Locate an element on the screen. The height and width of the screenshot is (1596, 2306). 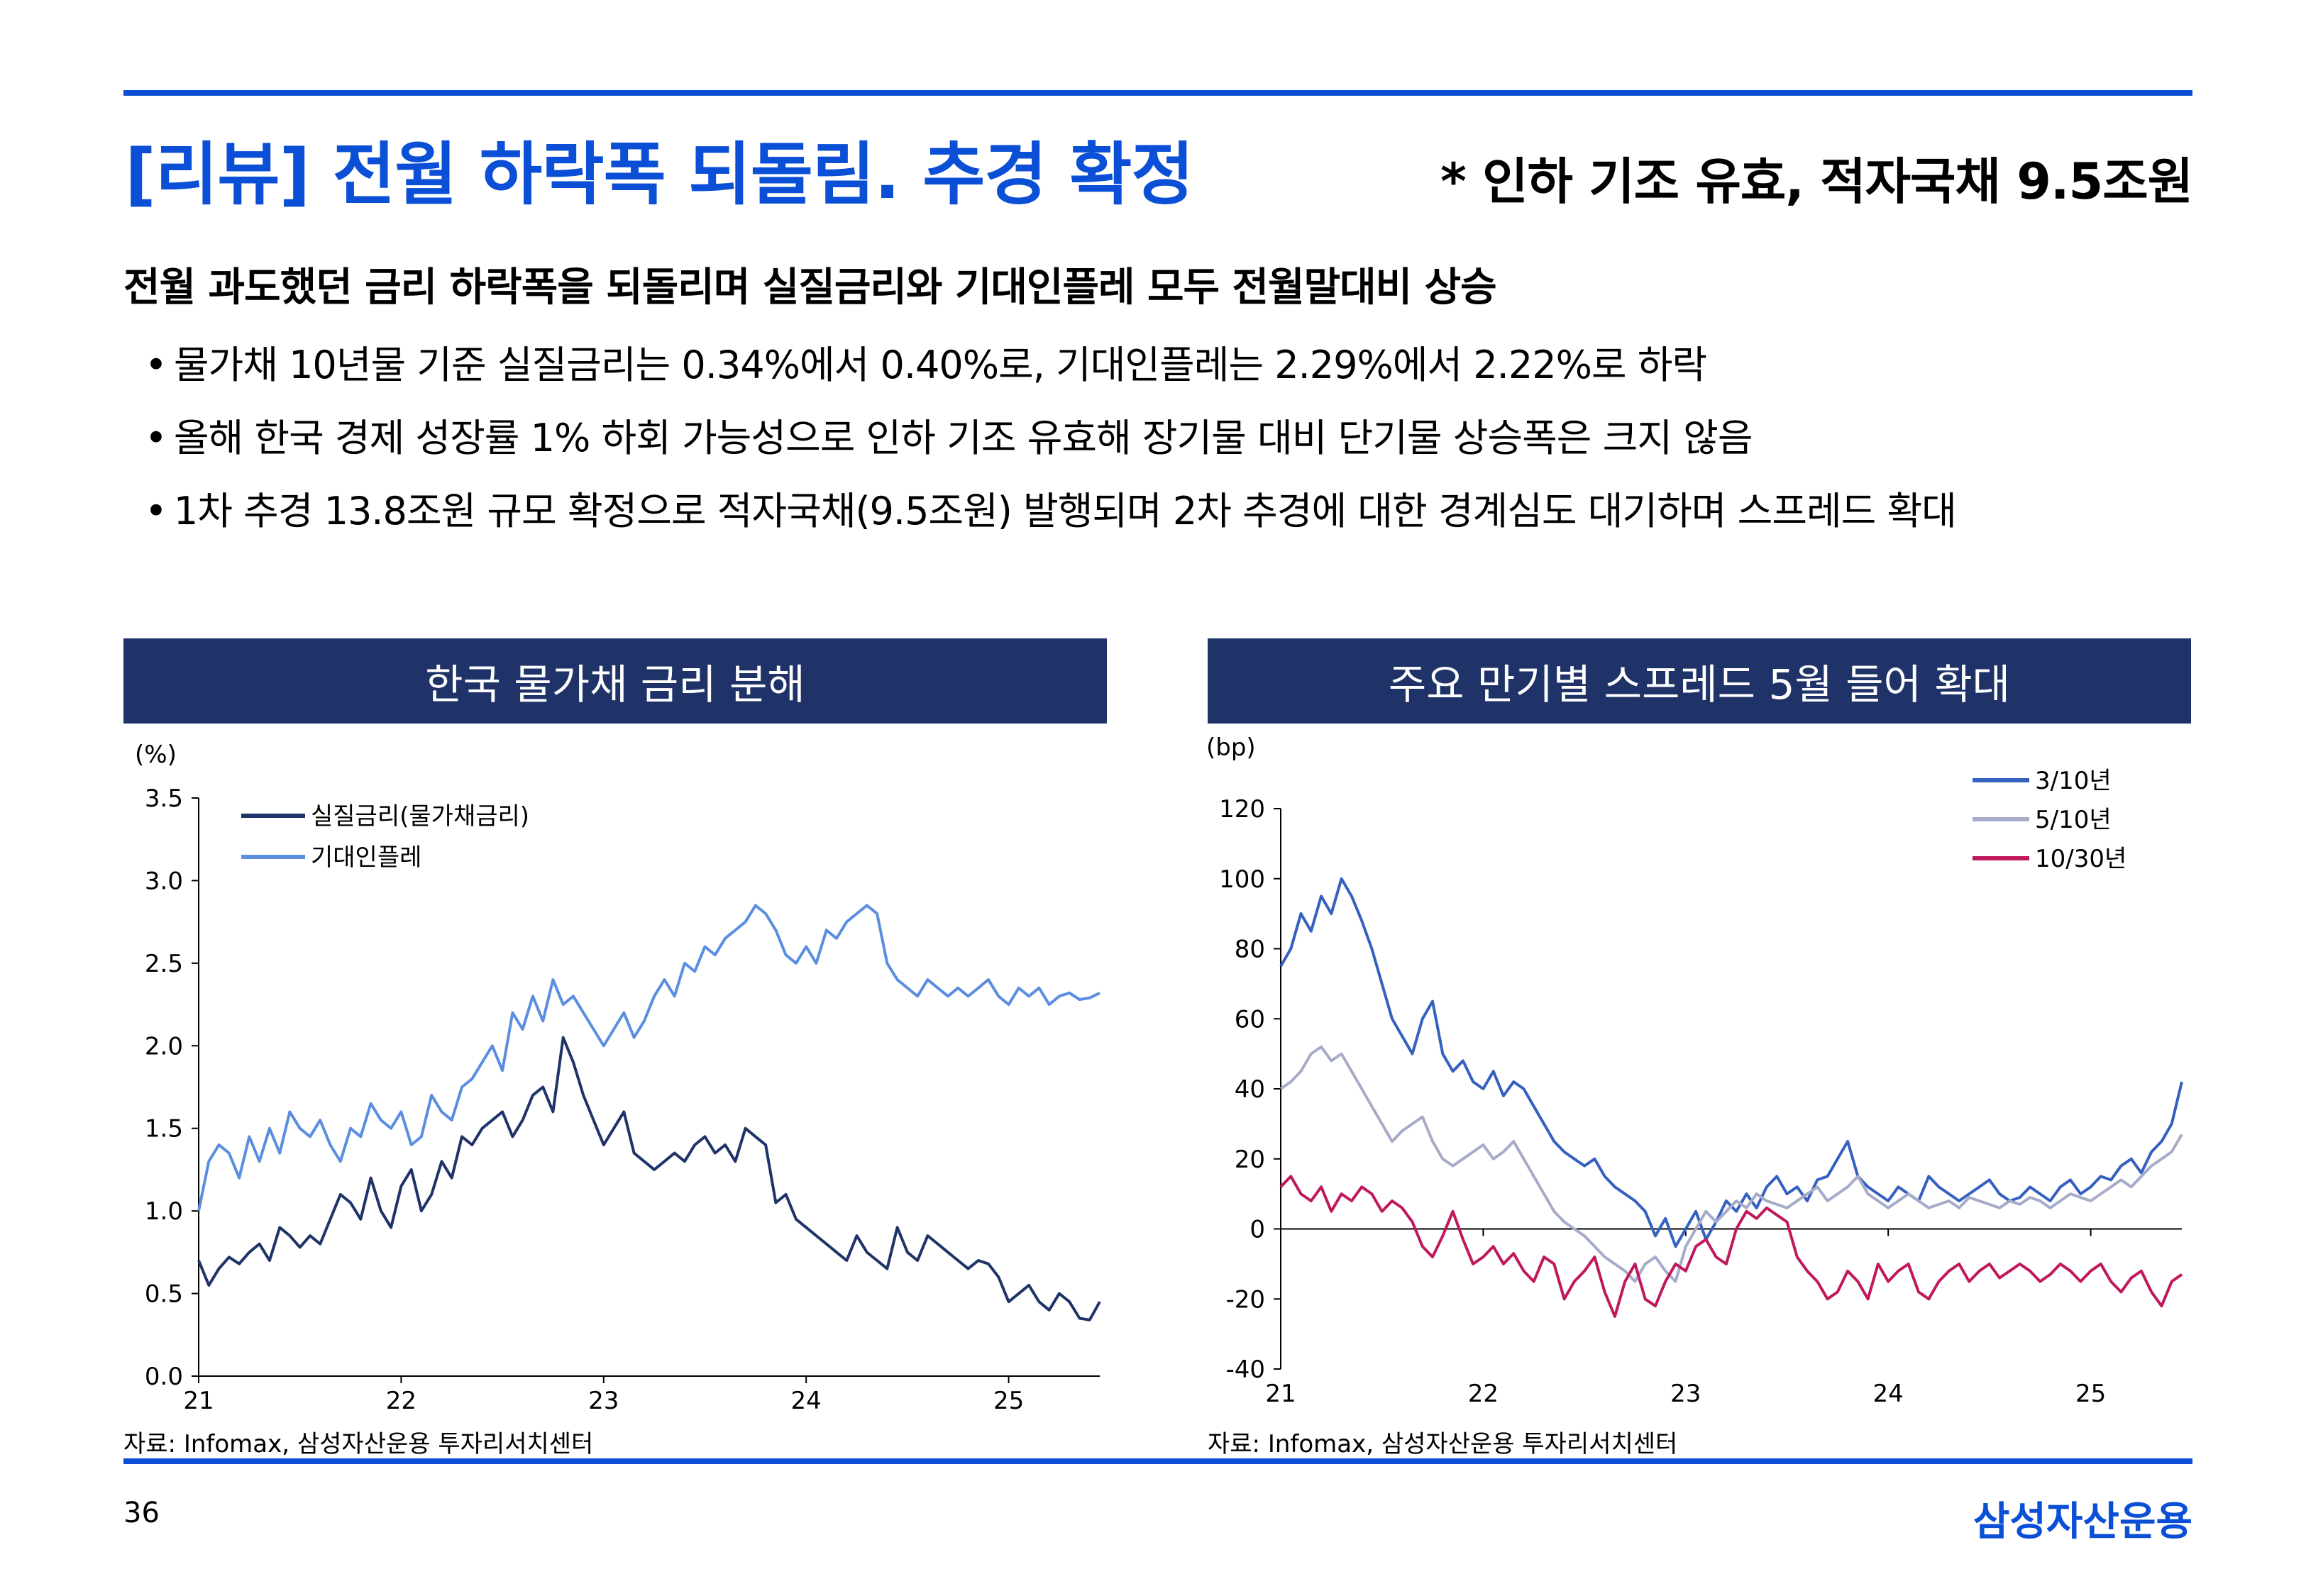
y-tick-label: 0 is located at coordinates (1257, 1230).